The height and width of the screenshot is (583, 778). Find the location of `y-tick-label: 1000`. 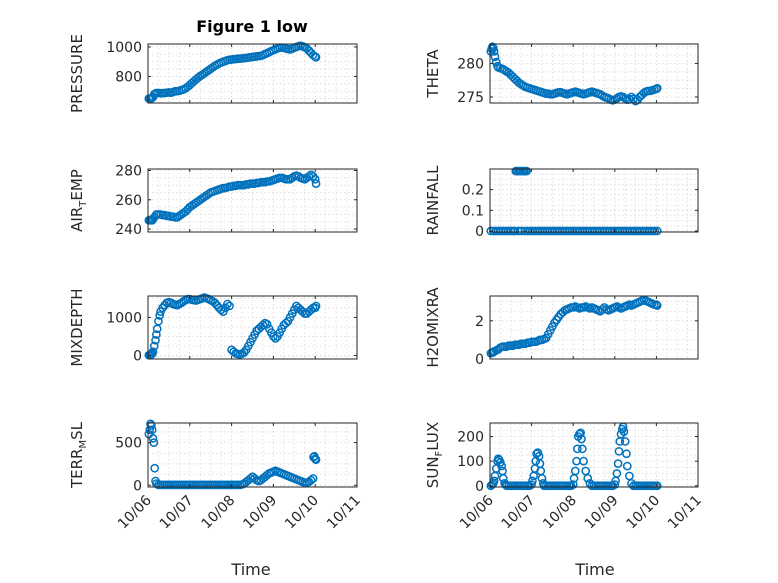

y-tick-label: 1000 is located at coordinates (124, 318).